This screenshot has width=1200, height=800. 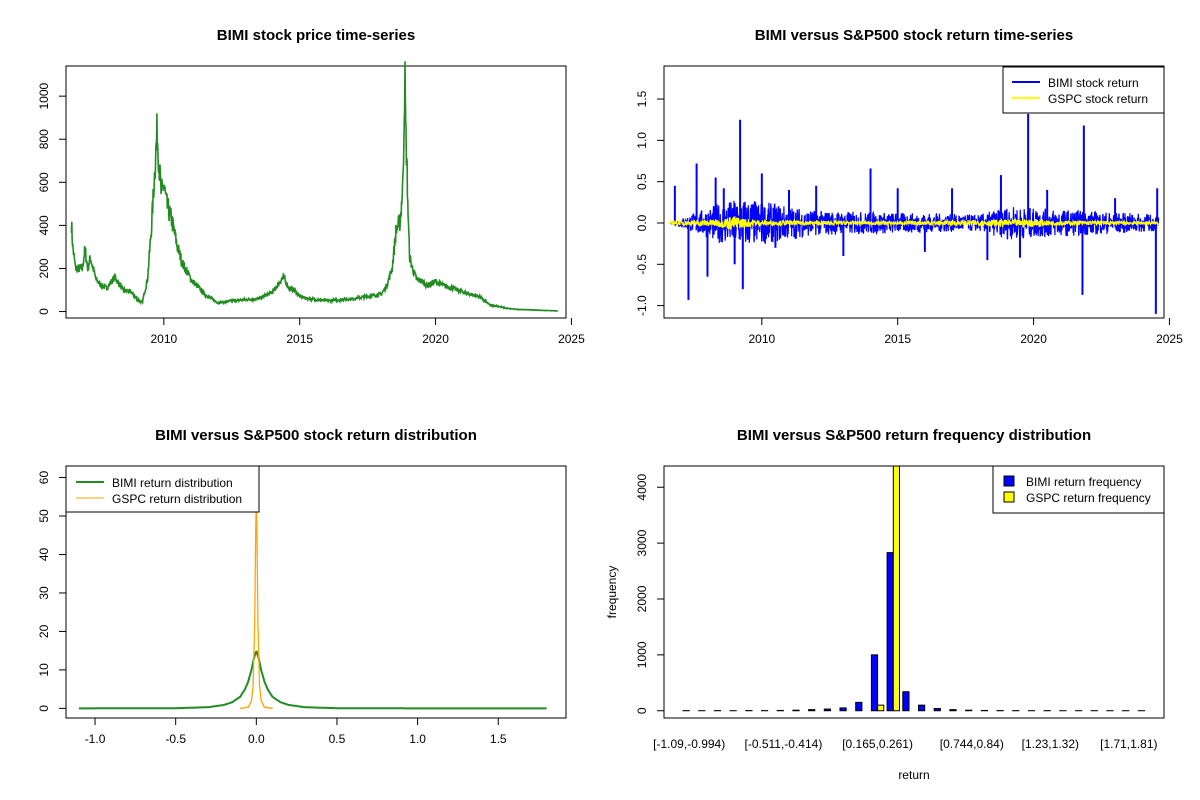 What do you see at coordinates (642, 542) in the screenshot?
I see `y-tick-label: 3000` at bounding box center [642, 542].